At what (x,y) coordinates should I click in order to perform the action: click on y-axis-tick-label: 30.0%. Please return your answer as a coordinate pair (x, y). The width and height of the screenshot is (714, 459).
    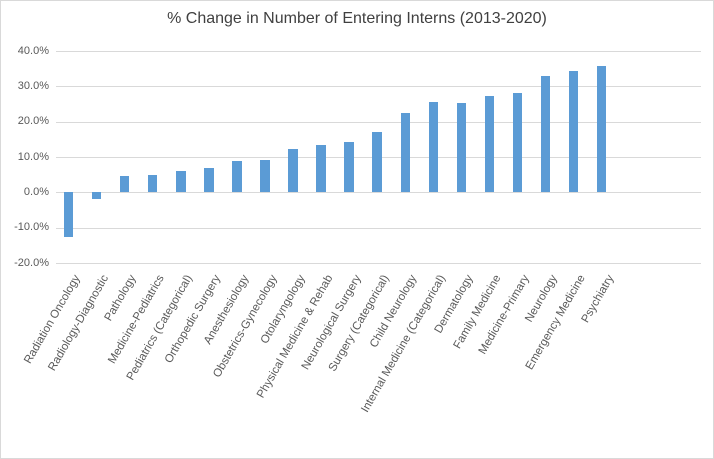
    Looking at the image, I should click on (33, 85).